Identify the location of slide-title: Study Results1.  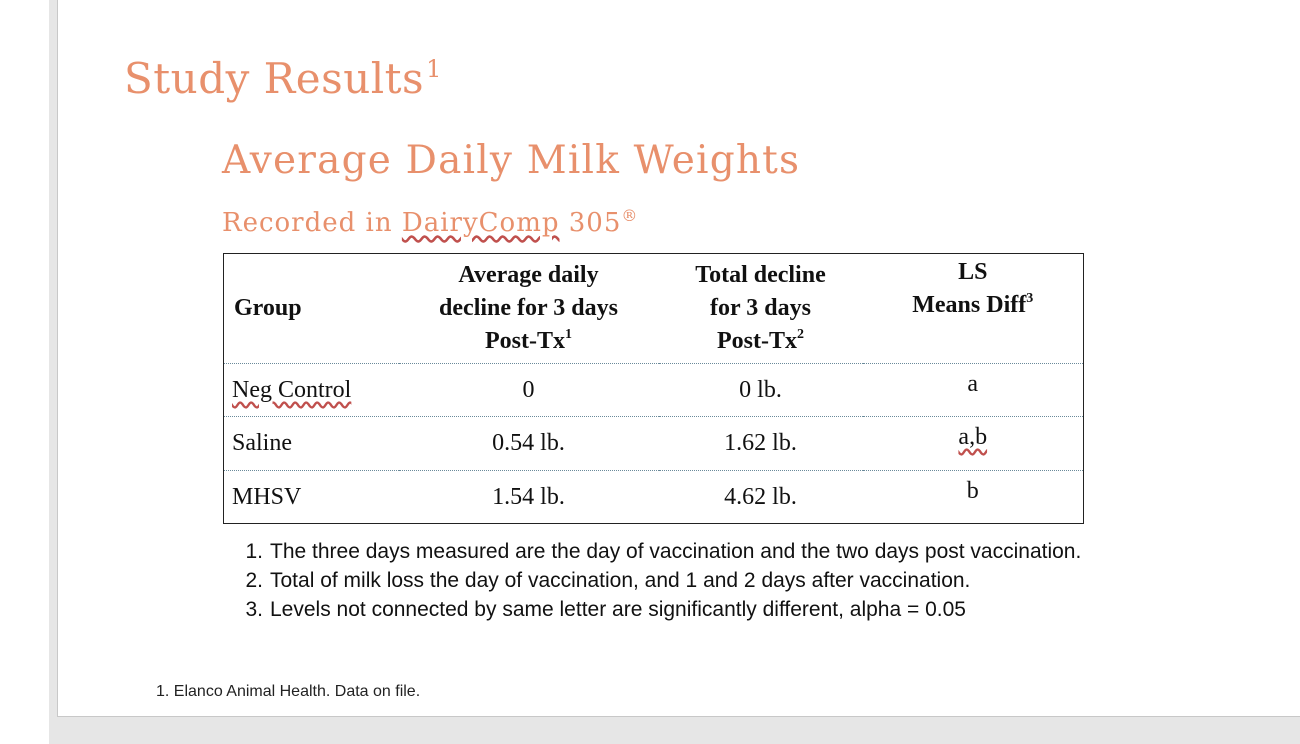
(283, 78).